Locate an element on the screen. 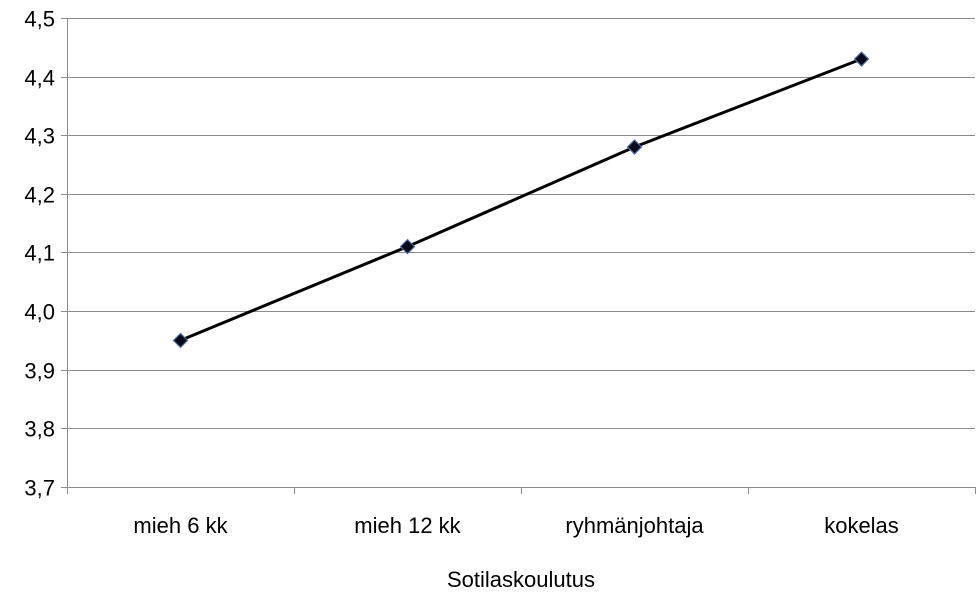 This screenshot has height=594, width=976. y-tick-label: 4,3 is located at coordinates (39, 136).